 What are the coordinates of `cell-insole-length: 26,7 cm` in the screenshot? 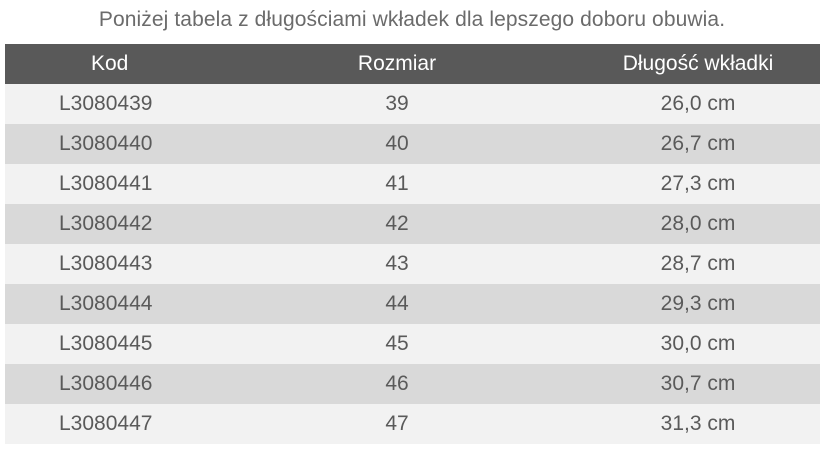 It's located at (698, 143).